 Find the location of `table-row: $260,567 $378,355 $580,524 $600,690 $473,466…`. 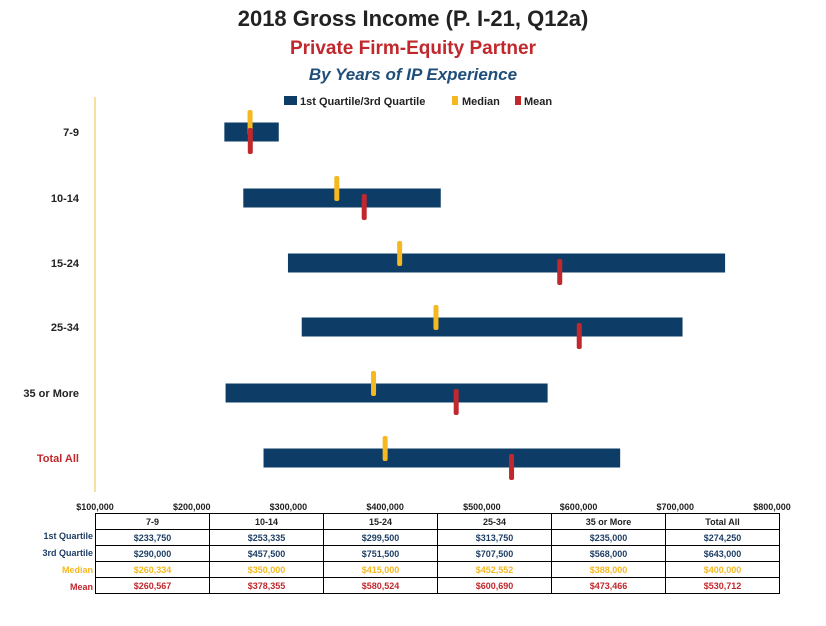

table-row: $260,567 $378,355 $580,524 $600,690 $473,466… is located at coordinates (437, 585).